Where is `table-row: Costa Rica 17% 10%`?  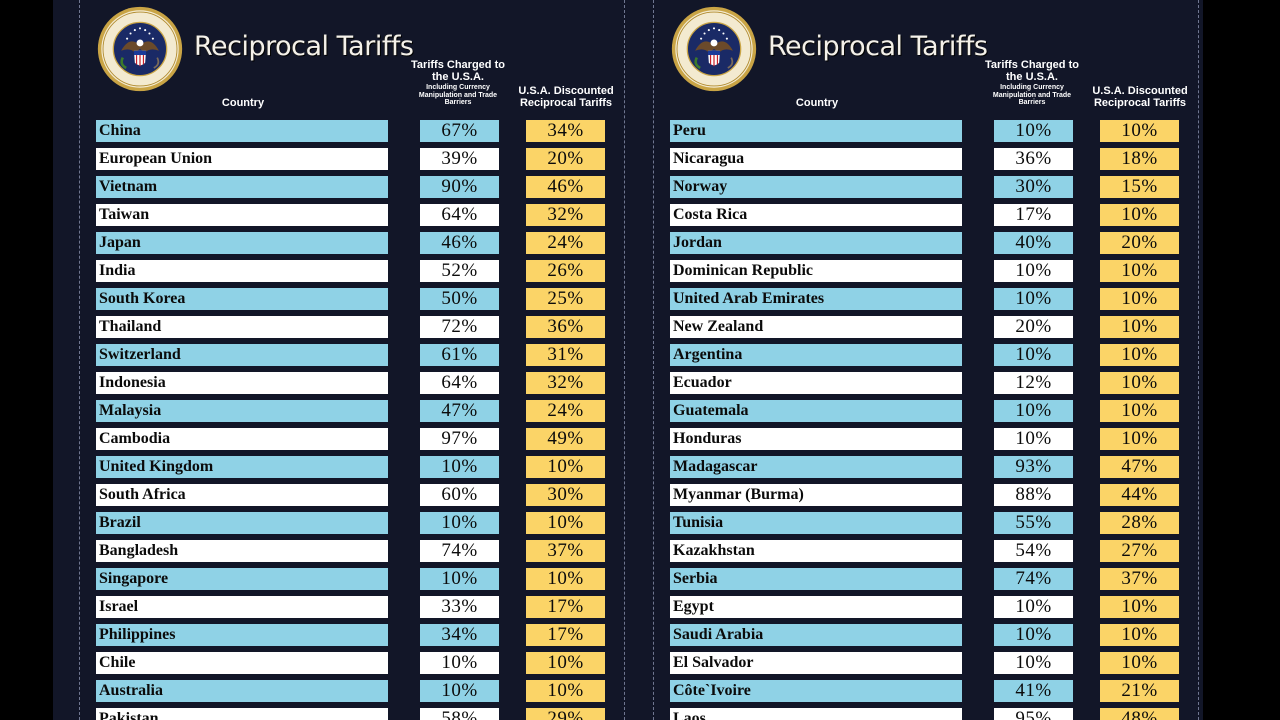
table-row: Costa Rica 17% 10% is located at coordinates (915, 217).